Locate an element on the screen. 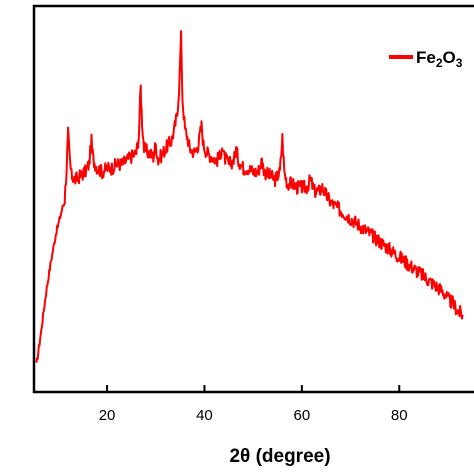 The height and width of the screenshot is (474, 474). x-tick-label-80: 80 is located at coordinates (399, 415).